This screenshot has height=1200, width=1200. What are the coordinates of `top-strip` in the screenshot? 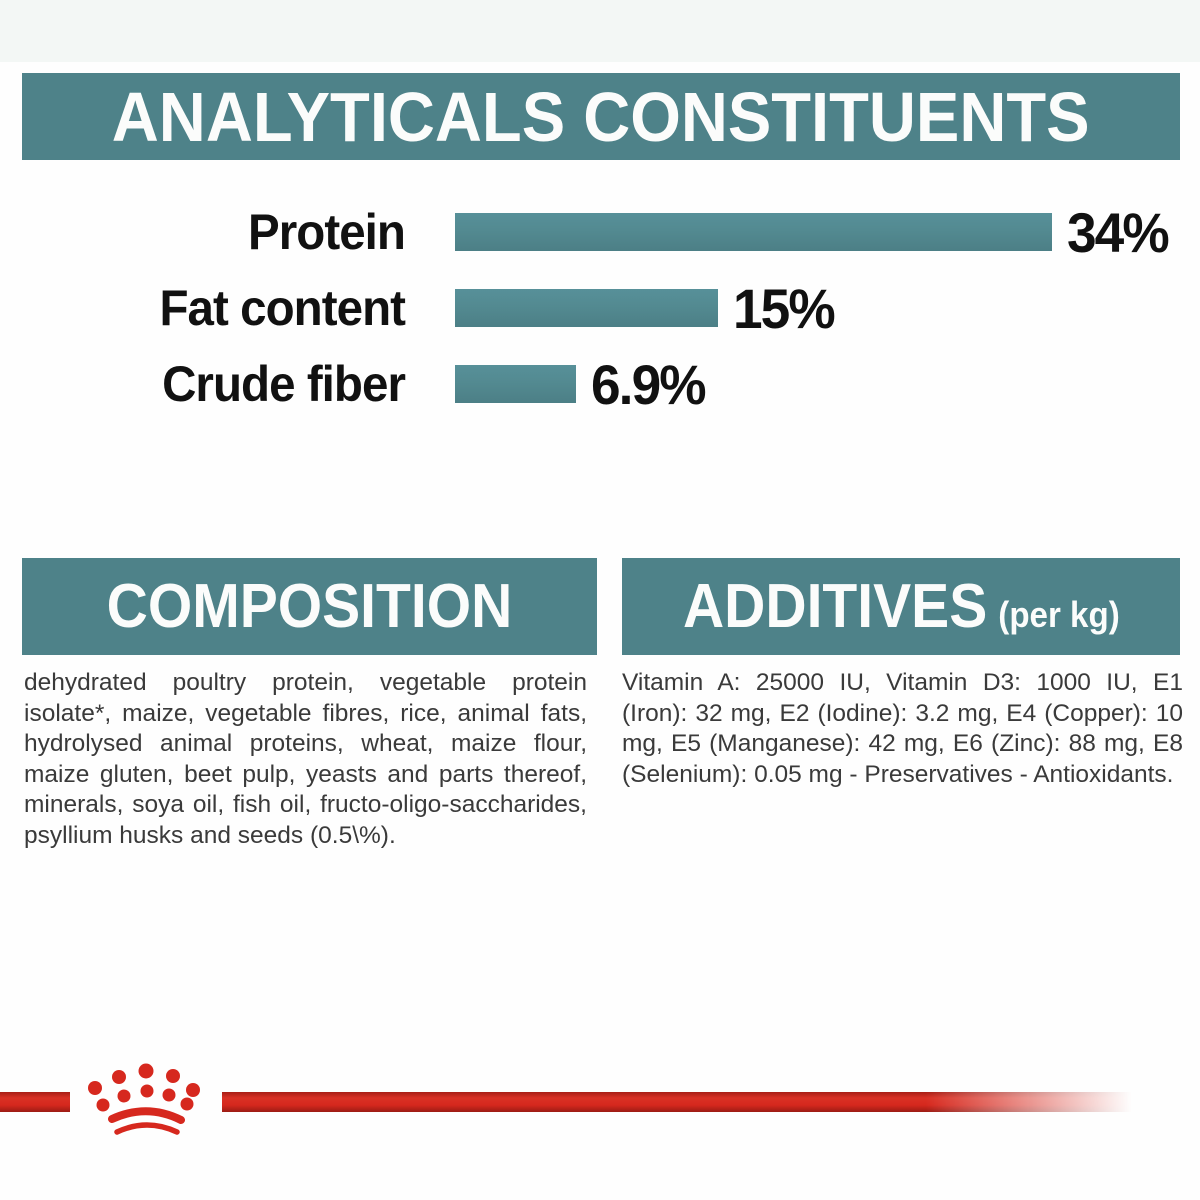 It's located at (600, 31).